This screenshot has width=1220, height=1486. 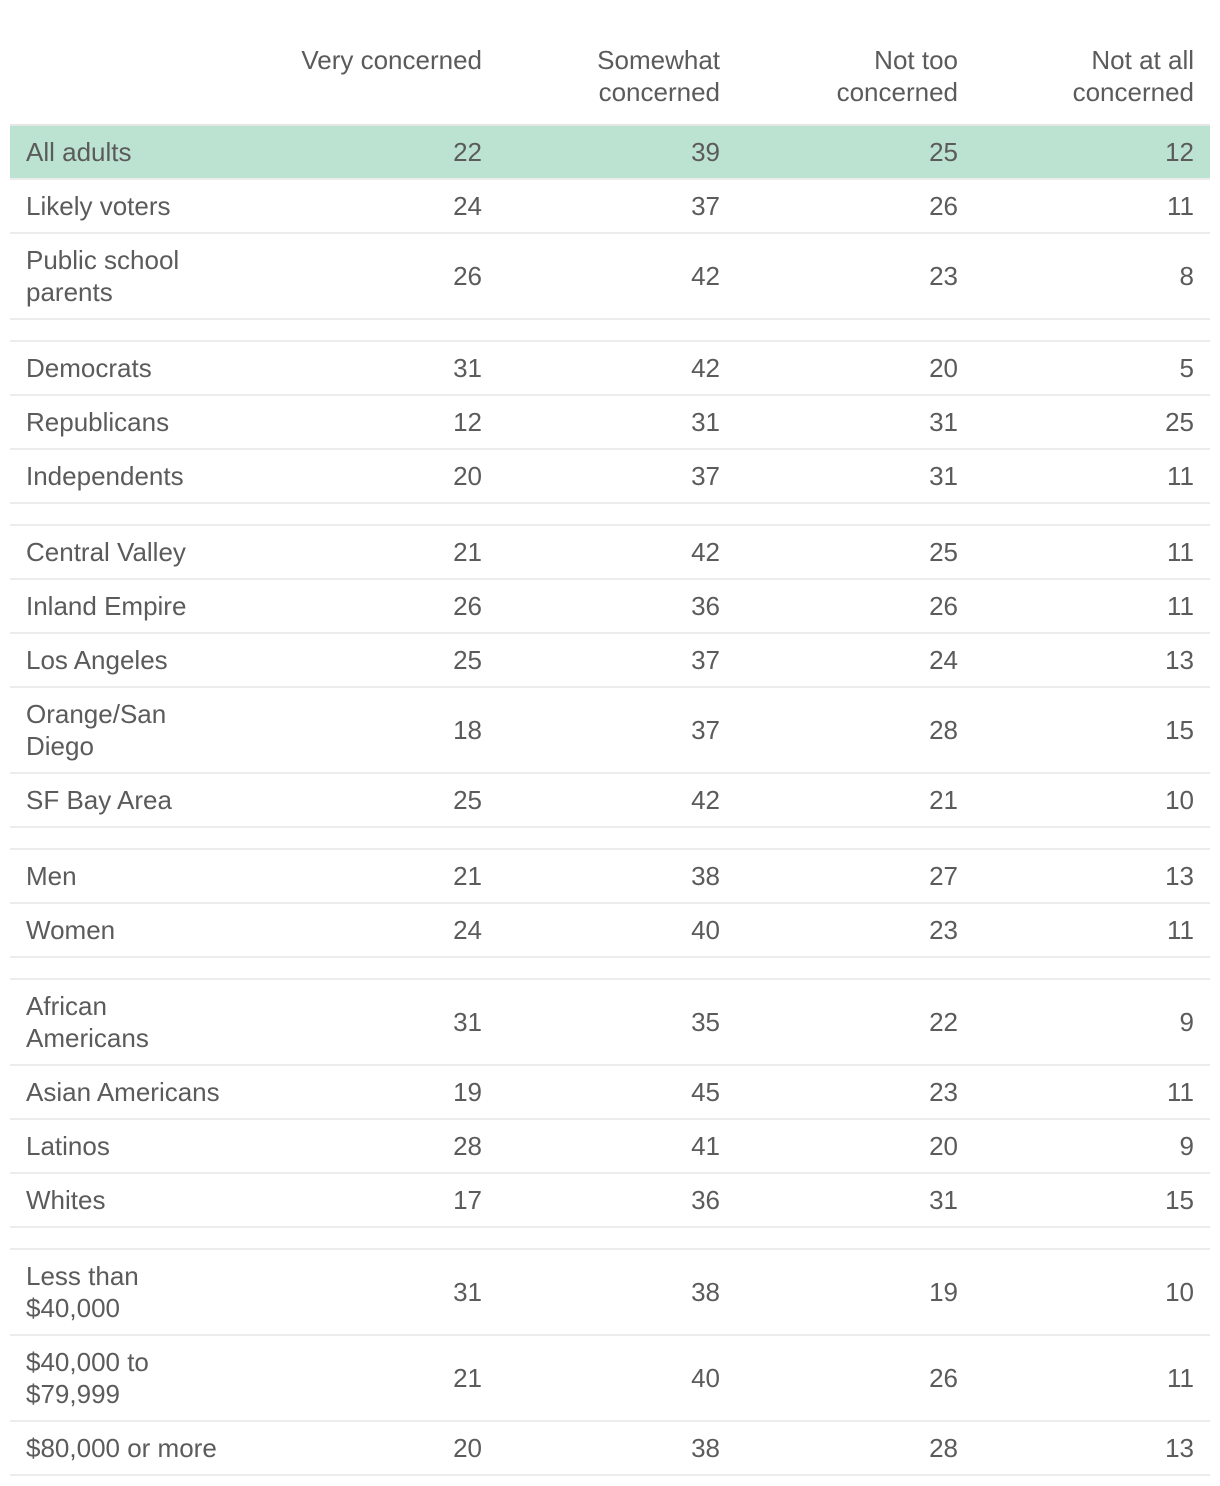 What do you see at coordinates (51, 876) in the screenshot?
I see `row-label: Men` at bounding box center [51, 876].